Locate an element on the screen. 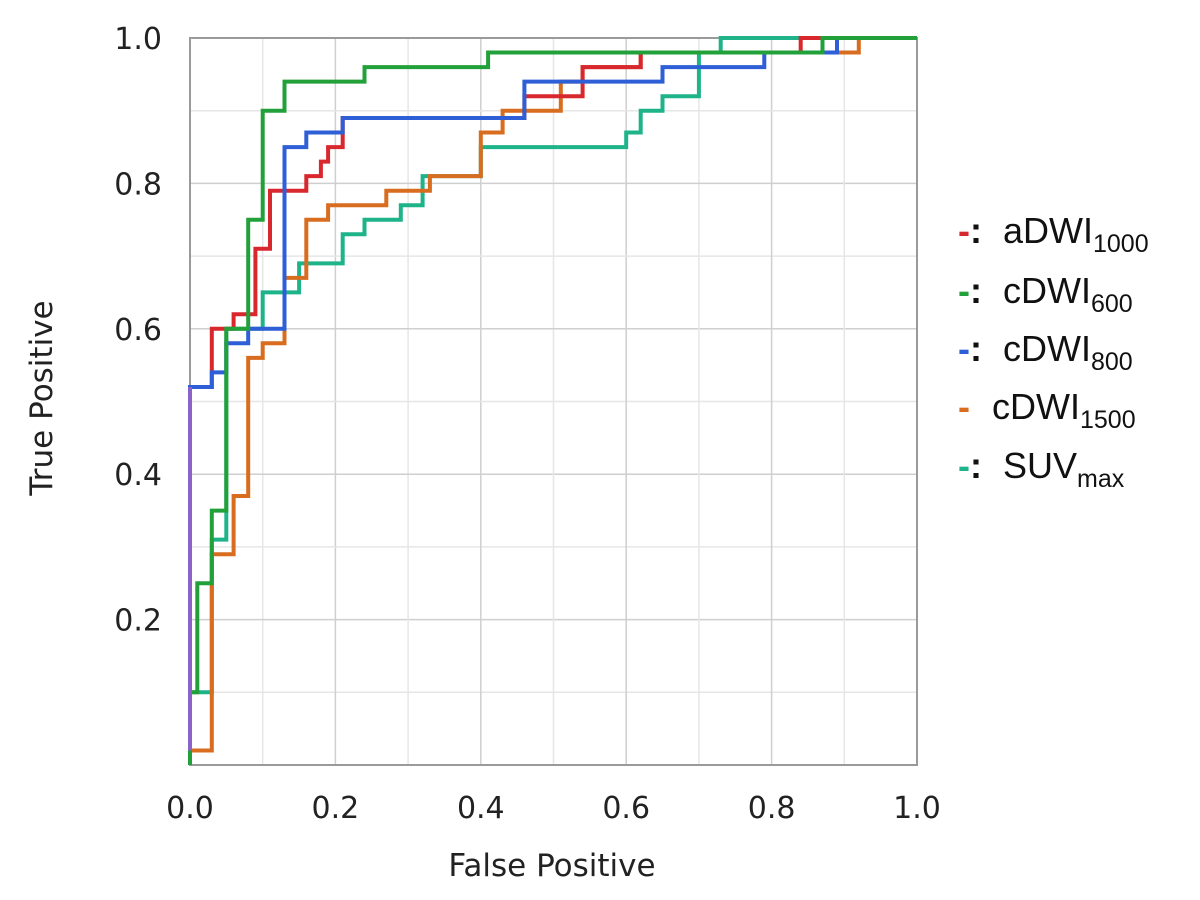 The width and height of the screenshot is (1200, 900). x-tick-label: 0.6 is located at coordinates (626, 808).